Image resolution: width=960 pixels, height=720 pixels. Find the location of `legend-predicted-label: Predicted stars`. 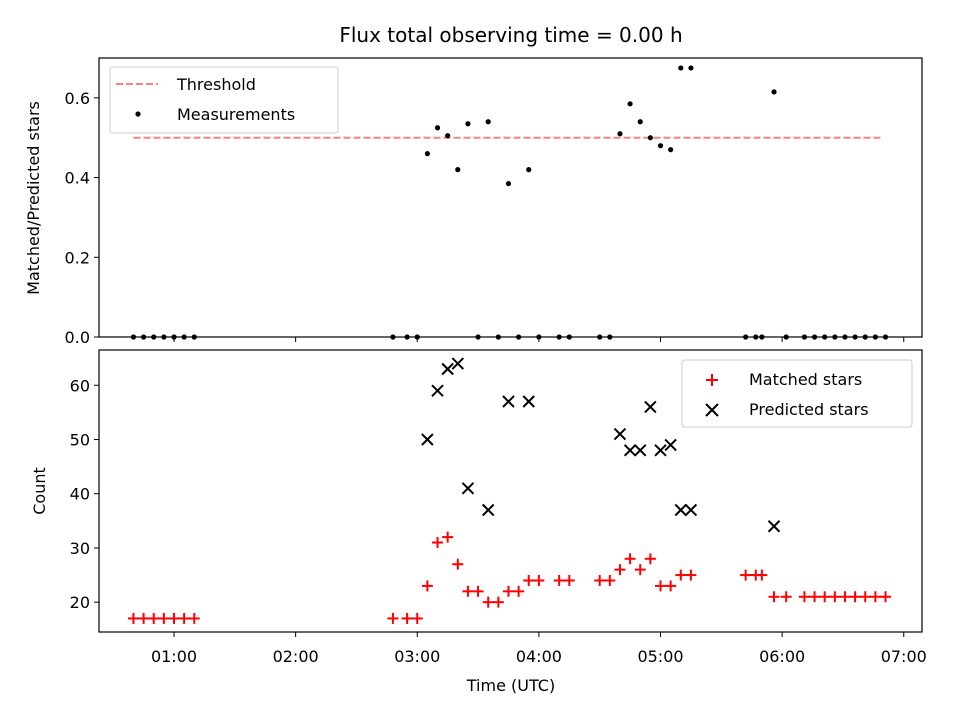

legend-predicted-label: Predicted stars is located at coordinates (809, 409).